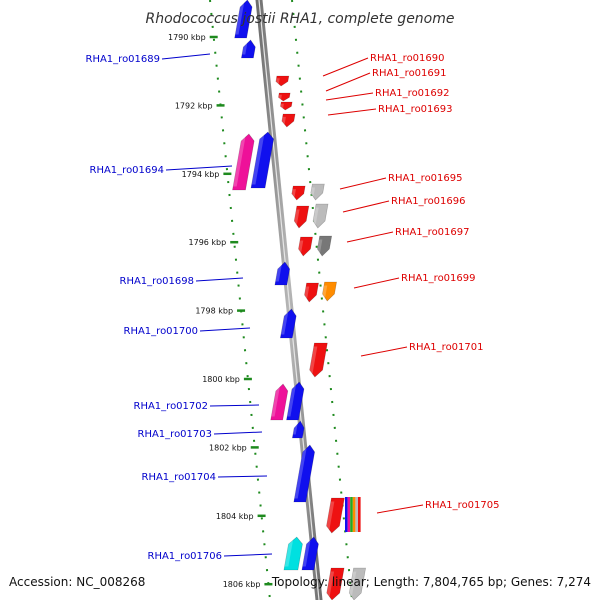  I want to click on gene-ro01695b-shade, so click(313, 192).